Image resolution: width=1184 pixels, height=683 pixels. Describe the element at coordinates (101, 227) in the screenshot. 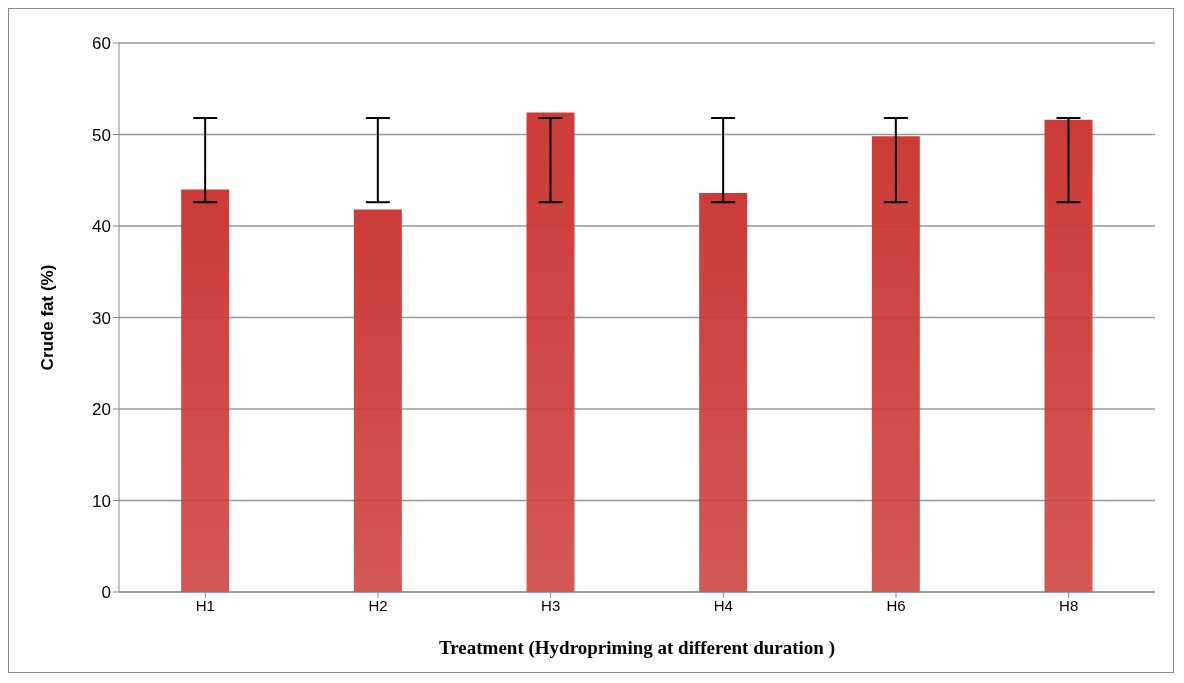

I see `y-tick-label: 40` at that location.